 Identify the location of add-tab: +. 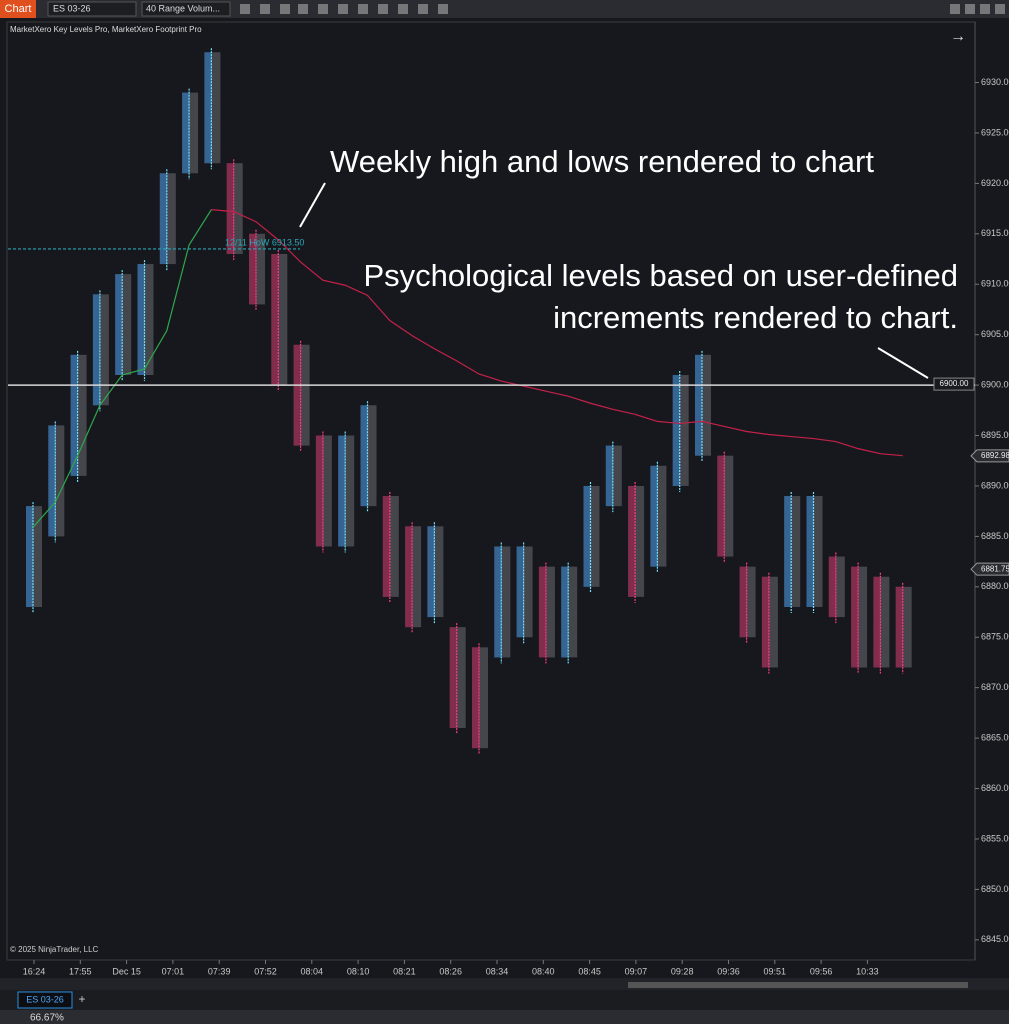
(81, 999).